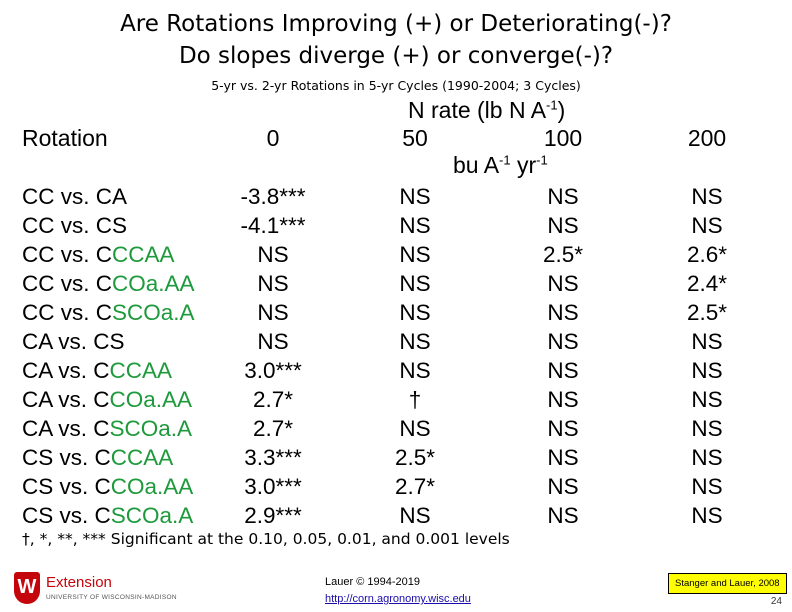 This screenshot has width=792, height=612. I want to click on website-link: http://corn.agronomy.wisc.edu, so click(398, 599).